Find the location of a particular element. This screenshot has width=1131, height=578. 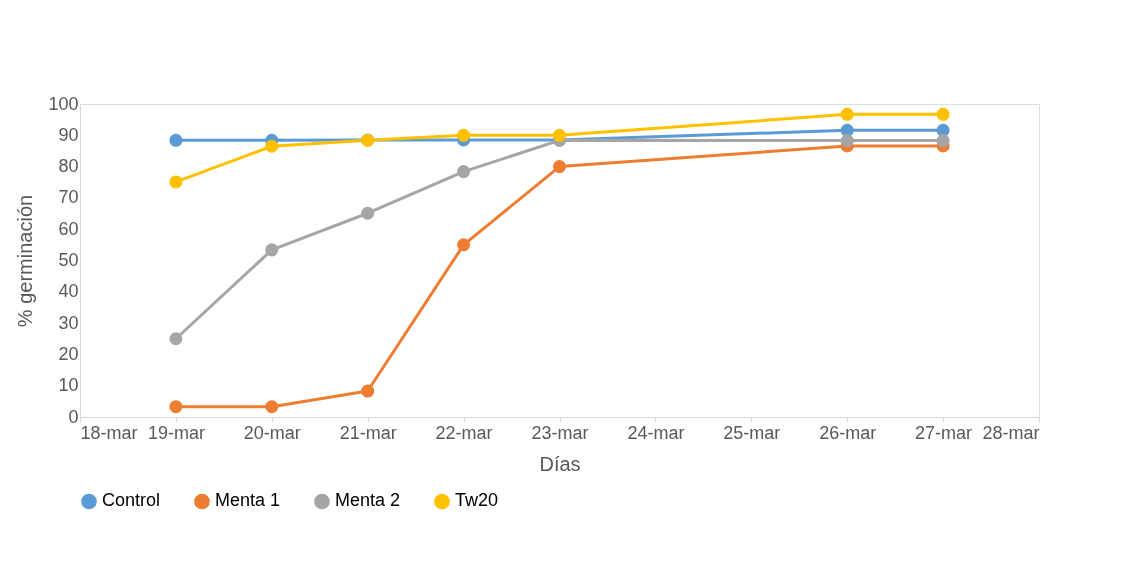

y-tick-label: 50 is located at coordinates (68, 260).